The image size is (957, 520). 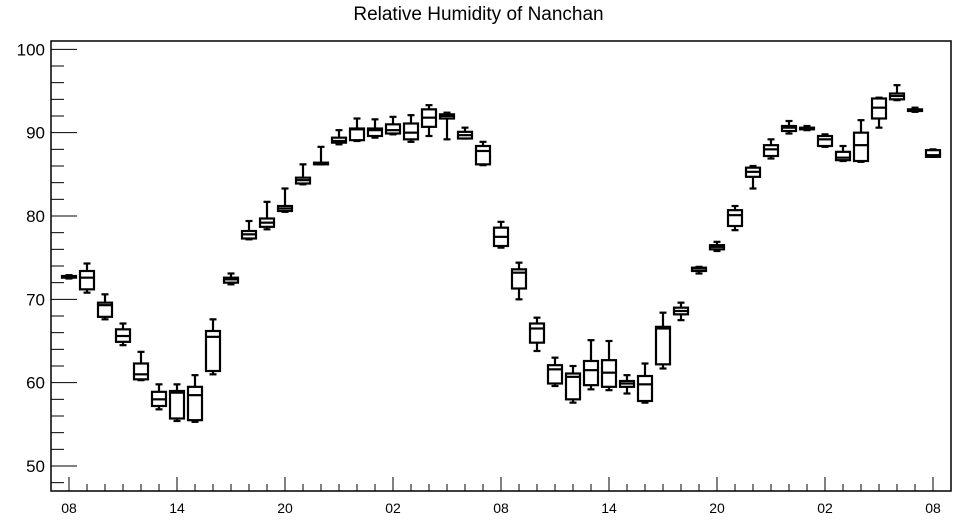 I want to click on y-tick-label: 80, so click(x=35, y=216).